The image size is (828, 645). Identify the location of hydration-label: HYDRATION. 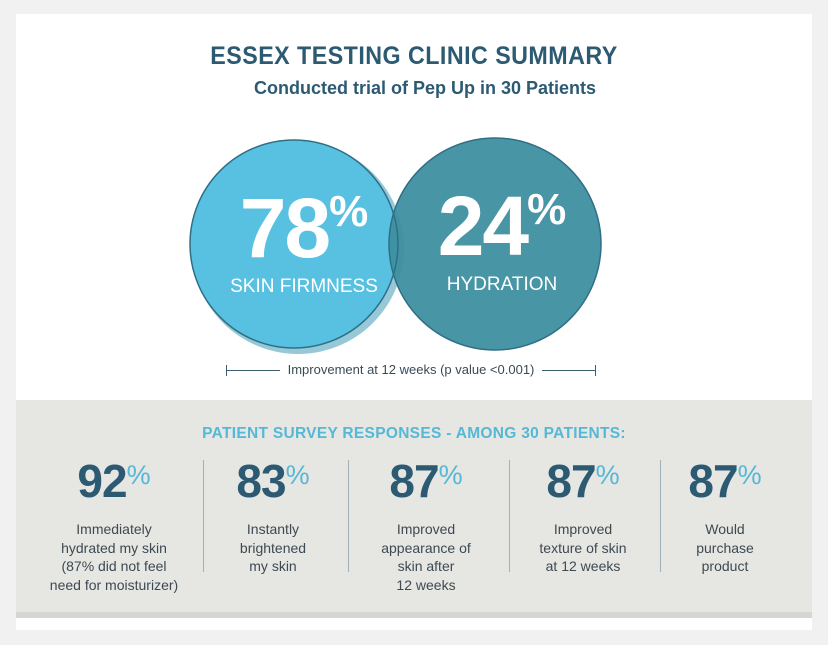
(502, 284).